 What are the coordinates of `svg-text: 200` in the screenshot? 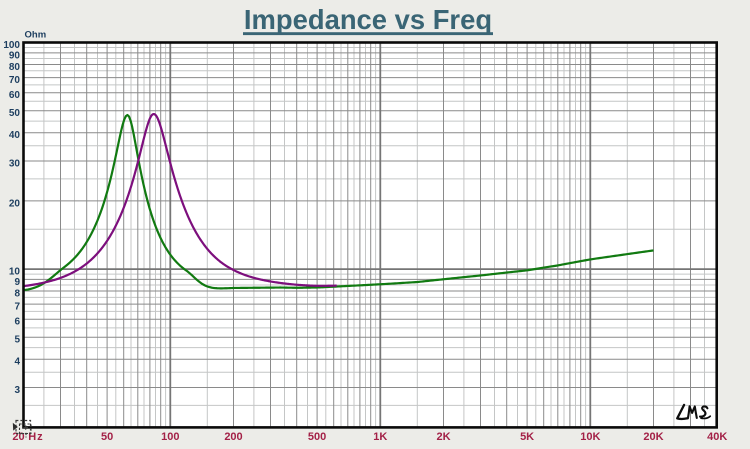 It's located at (233, 437).